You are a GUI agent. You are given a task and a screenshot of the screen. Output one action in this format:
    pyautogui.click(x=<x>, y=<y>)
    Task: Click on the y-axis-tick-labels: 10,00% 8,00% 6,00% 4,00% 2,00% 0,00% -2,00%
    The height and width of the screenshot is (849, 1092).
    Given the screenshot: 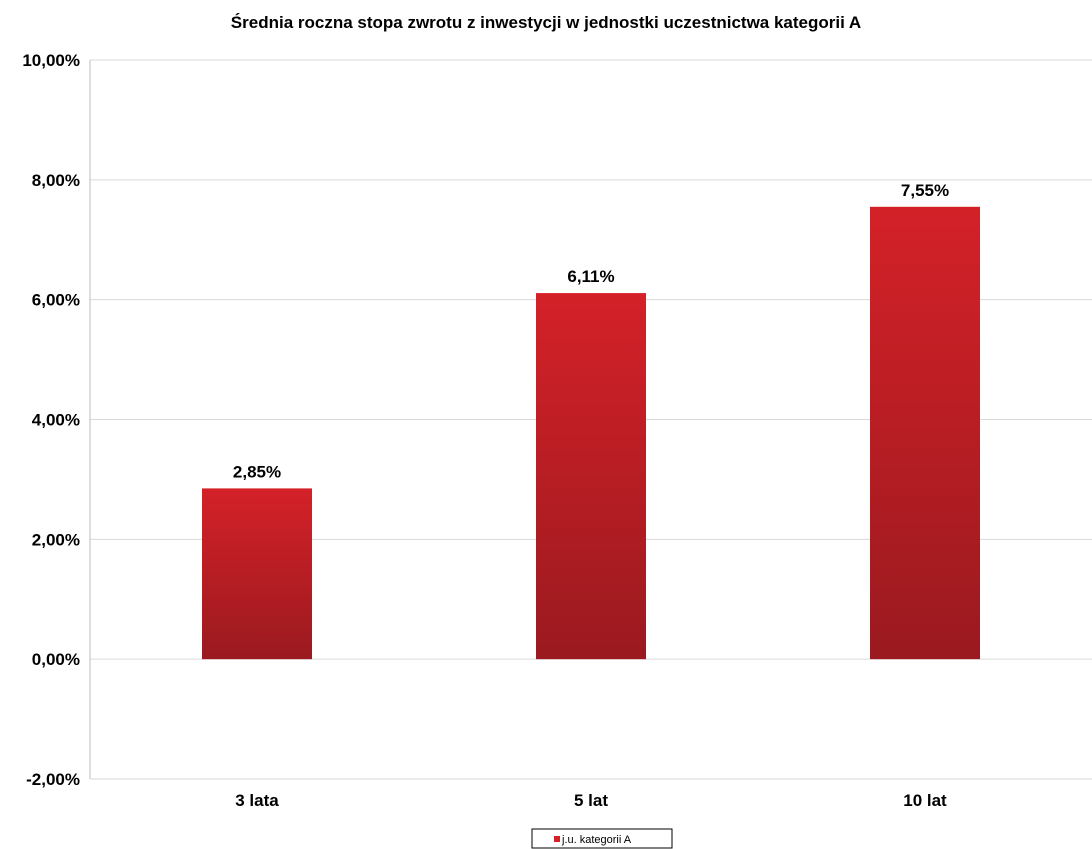 What is the action you would take?
    pyautogui.click(x=51, y=420)
    